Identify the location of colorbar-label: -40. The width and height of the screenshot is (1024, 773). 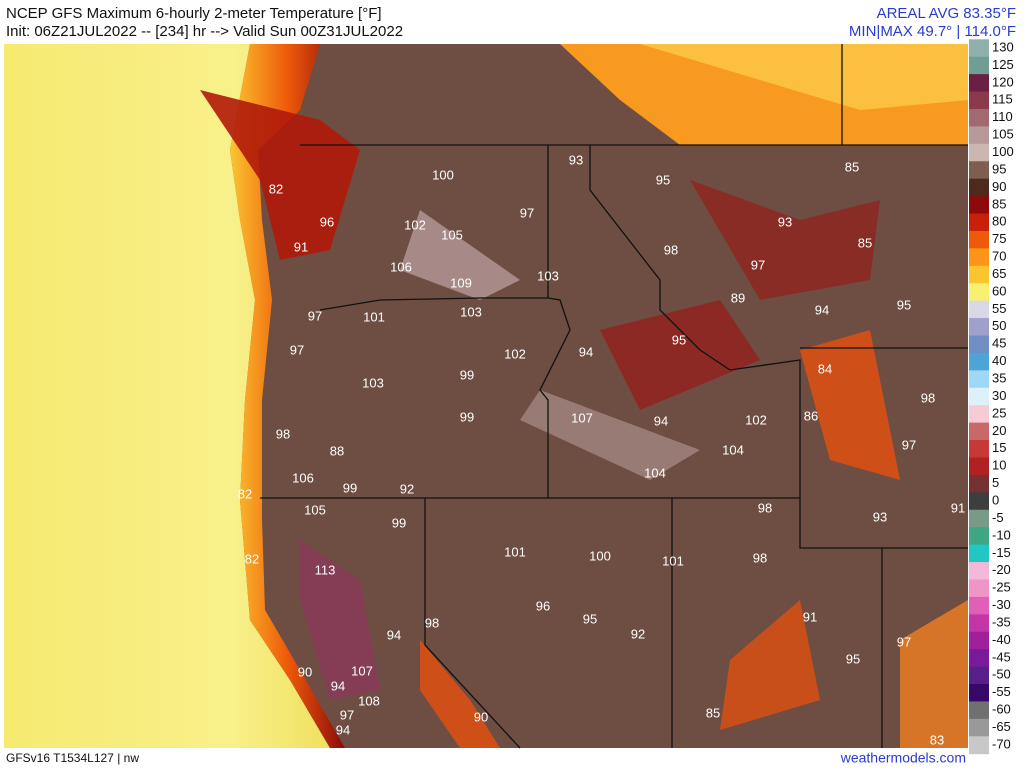
(1001, 639).